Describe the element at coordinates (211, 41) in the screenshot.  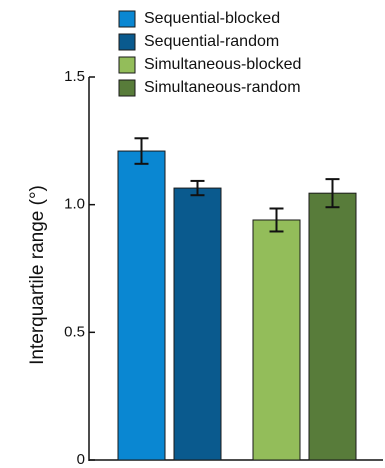
I see `legend-label: Sequential-random` at that location.